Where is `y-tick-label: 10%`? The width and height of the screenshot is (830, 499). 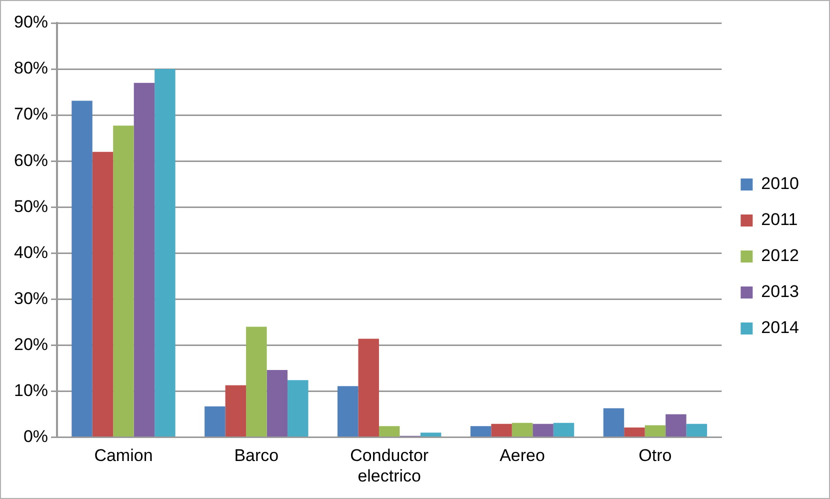
y-tick-label: 10% is located at coordinates (31, 390).